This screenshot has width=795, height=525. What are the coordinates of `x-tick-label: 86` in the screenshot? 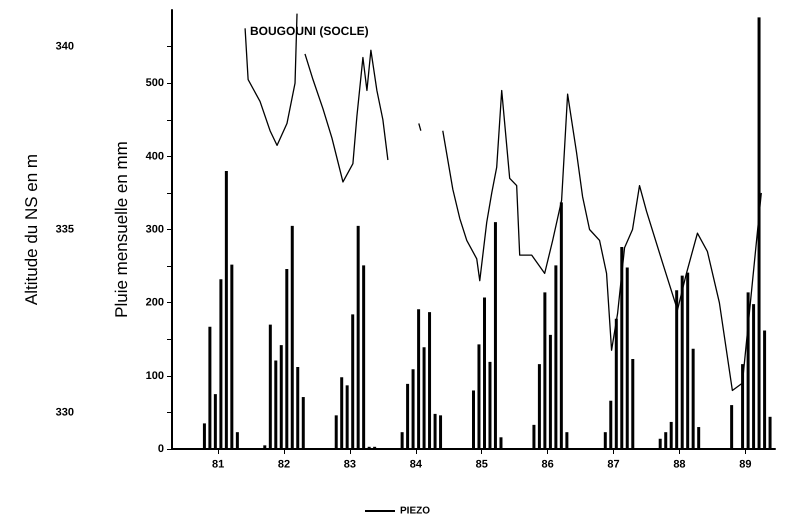 It's located at (548, 464).